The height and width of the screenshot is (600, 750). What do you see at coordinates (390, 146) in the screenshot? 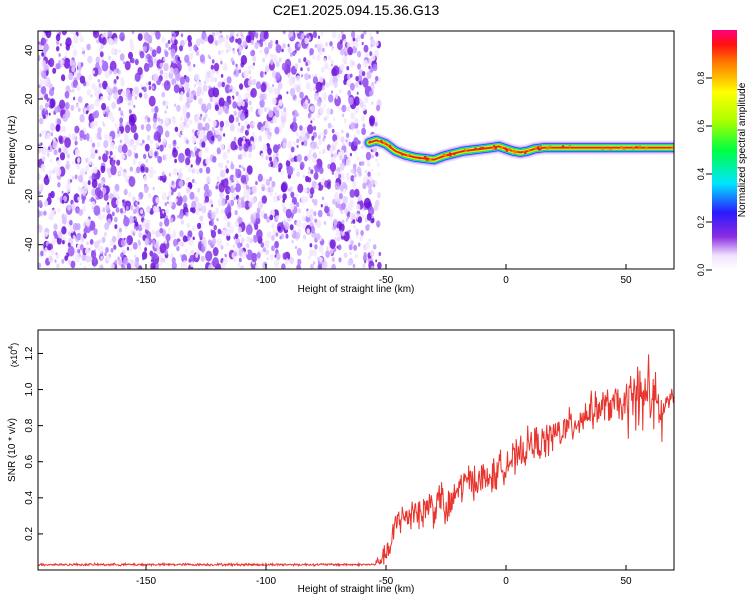
I see `ridge-speck` at bounding box center [390, 146].